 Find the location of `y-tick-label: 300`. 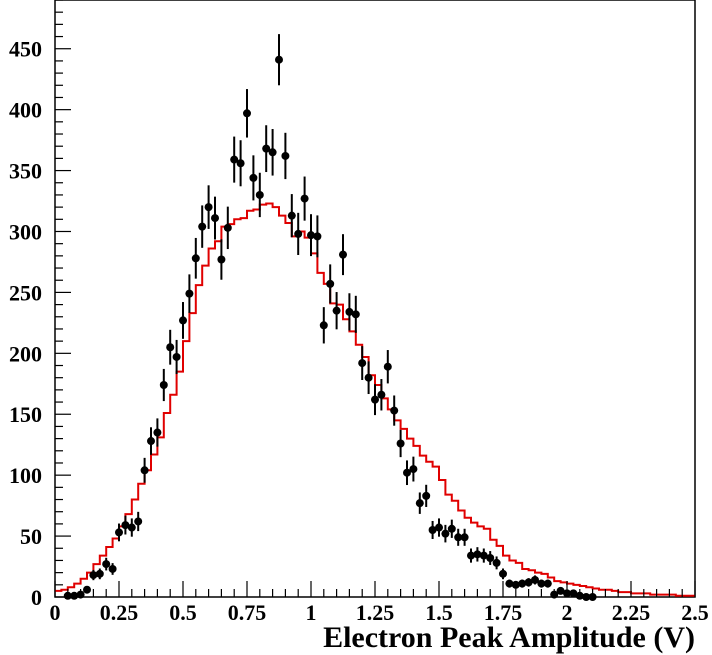

y-tick-label: 300 is located at coordinates (25, 231).